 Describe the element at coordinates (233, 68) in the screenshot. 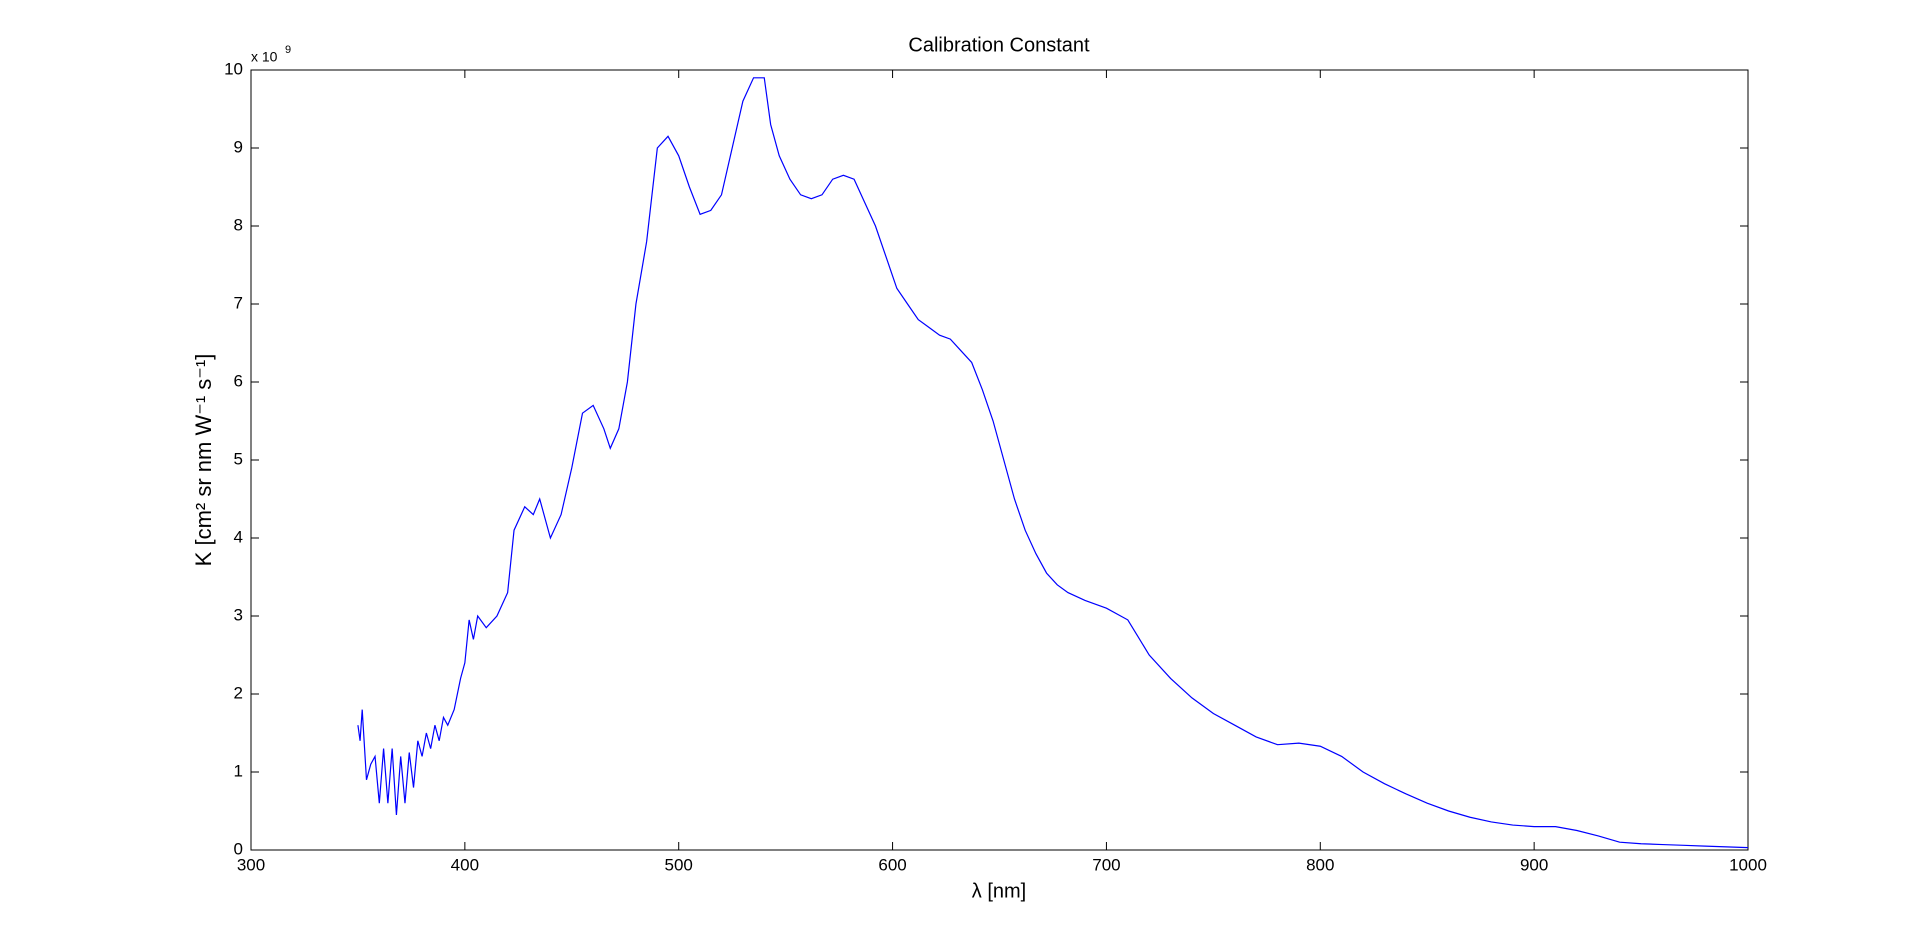

I see `y-tick-label: 10` at that location.